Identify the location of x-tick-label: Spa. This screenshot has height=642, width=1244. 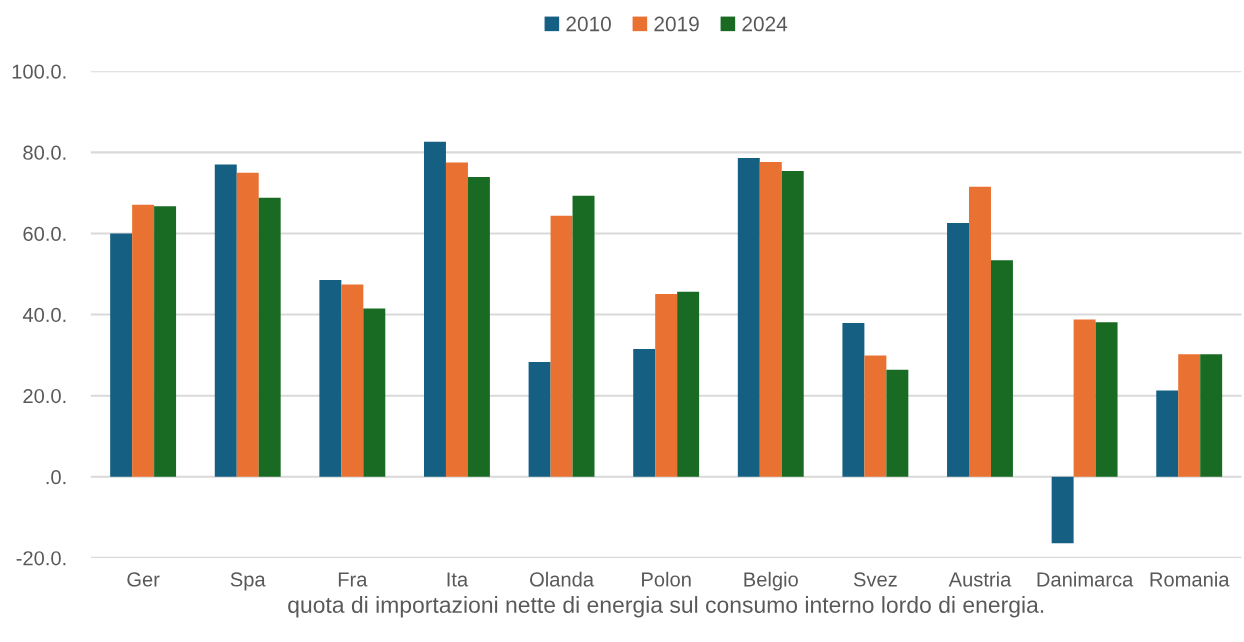
(248, 581).